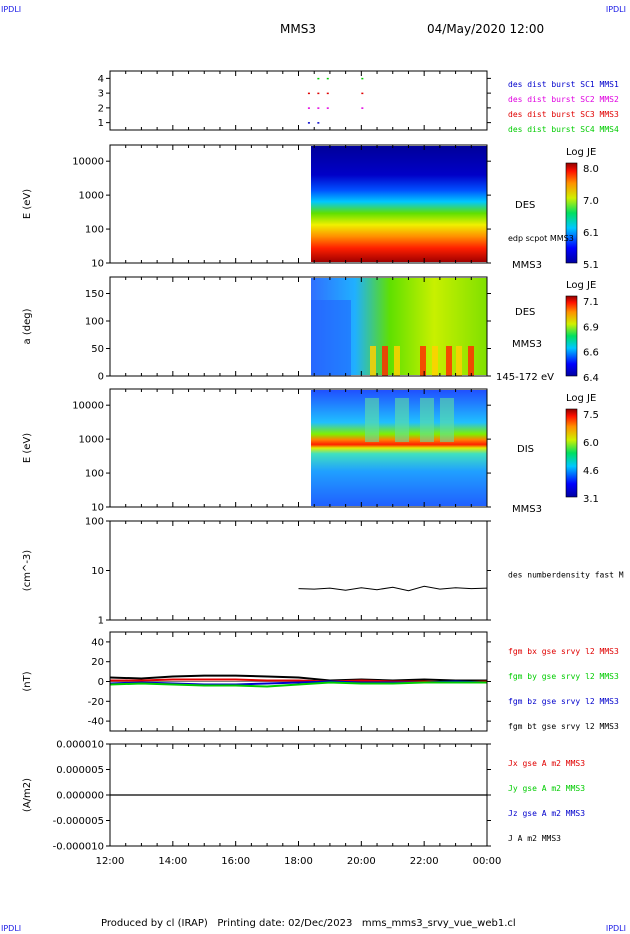 The height and width of the screenshot is (934, 630). I want to click on colorbar-tick-label: 6.0, so click(591, 443).